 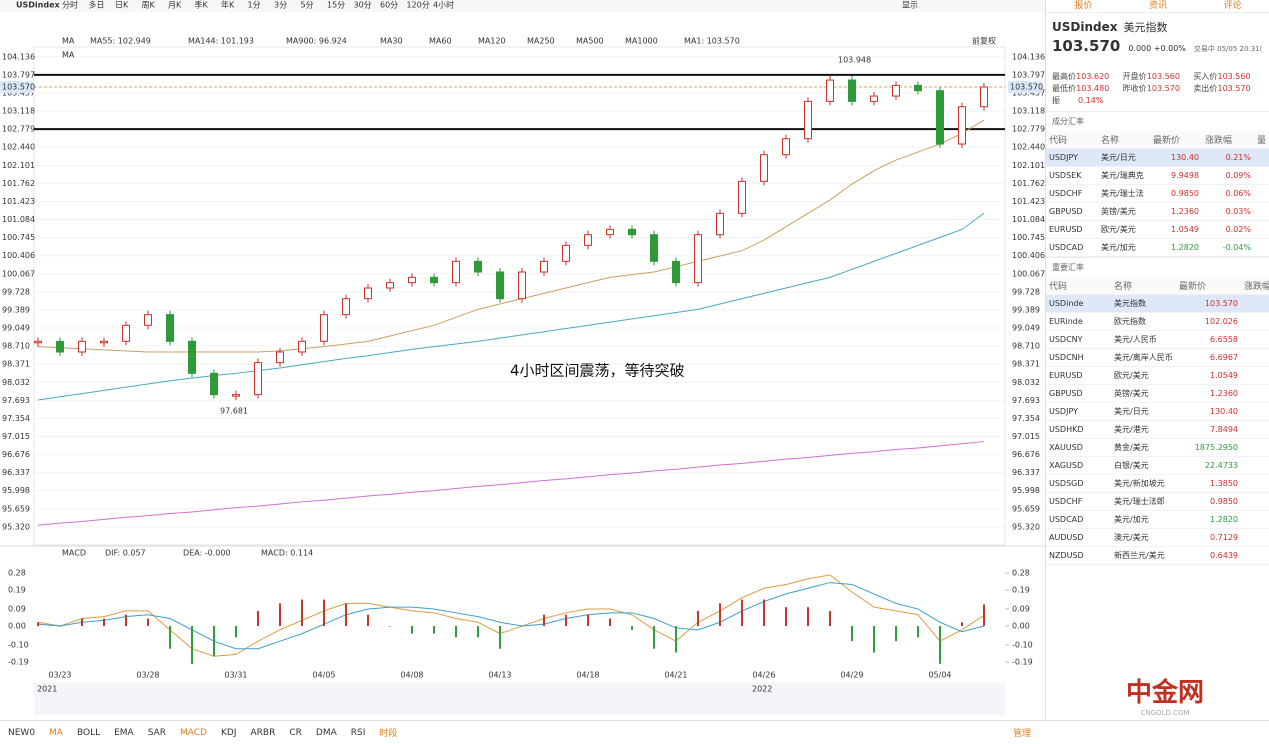 What do you see at coordinates (22, 732) in the screenshot?
I see `indicator: NEW0` at bounding box center [22, 732].